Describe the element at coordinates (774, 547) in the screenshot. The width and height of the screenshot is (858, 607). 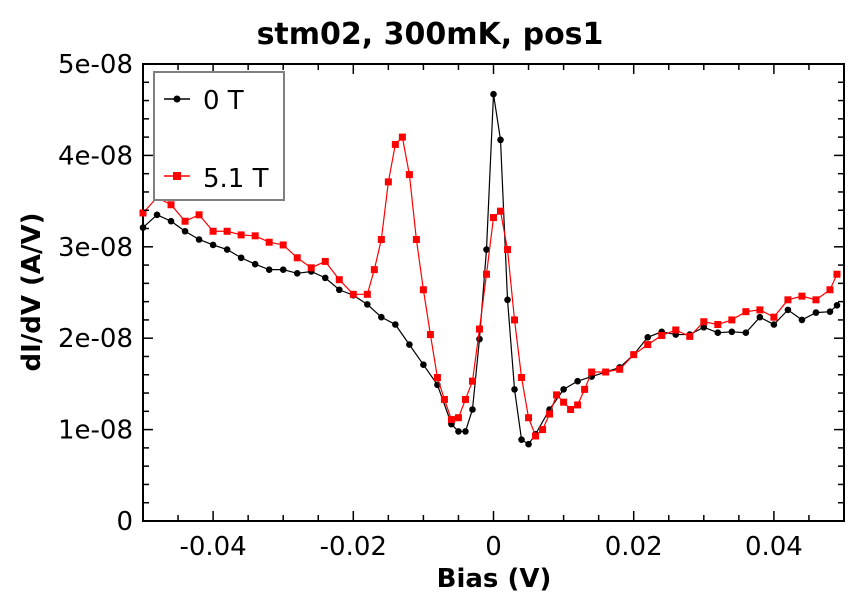
I see `x-tick-label: 0.04` at that location.